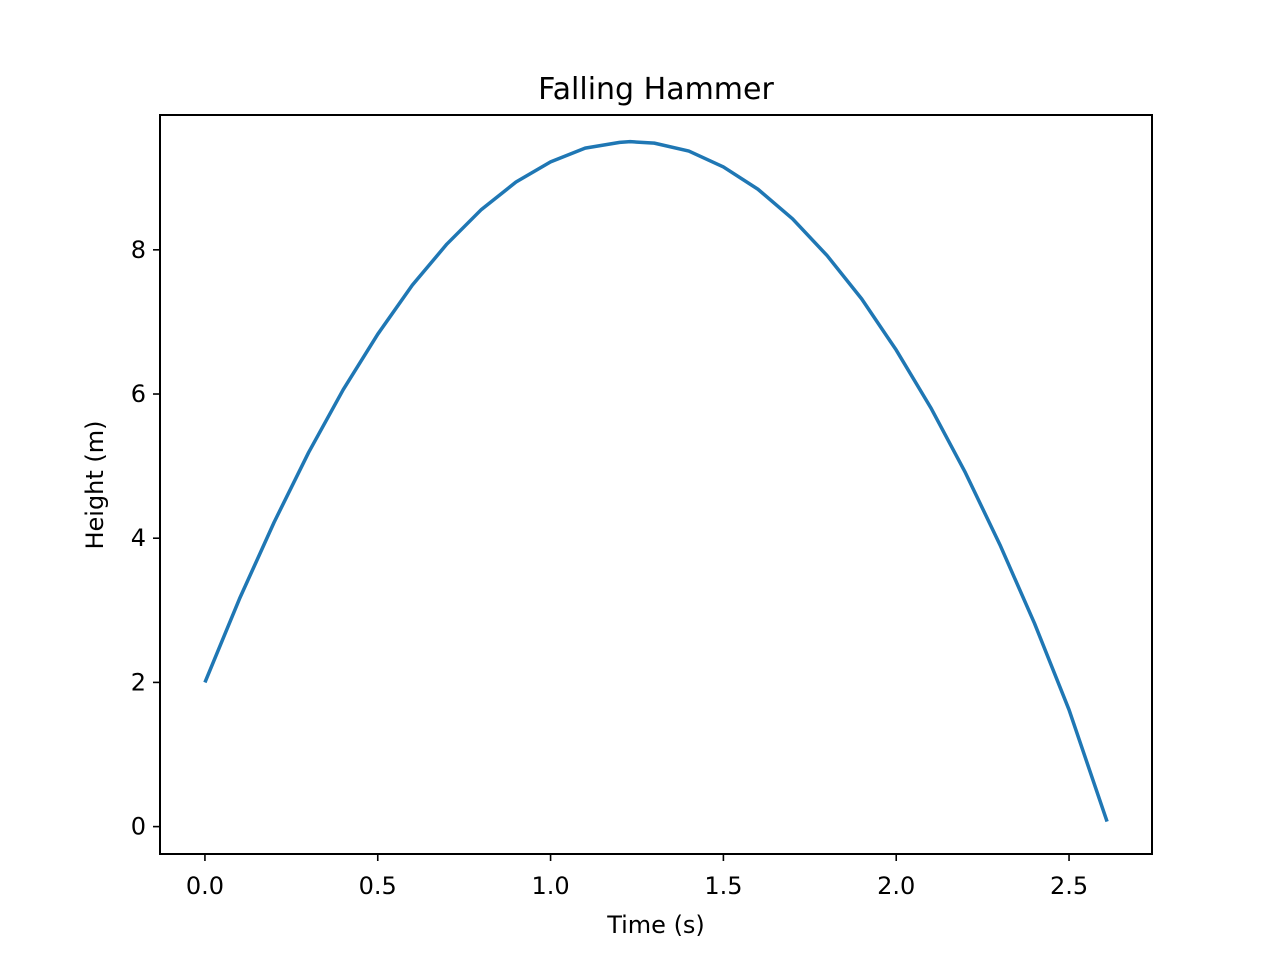  What do you see at coordinates (656, 89) in the screenshot?
I see `chart-title: Falling Hammer` at bounding box center [656, 89].